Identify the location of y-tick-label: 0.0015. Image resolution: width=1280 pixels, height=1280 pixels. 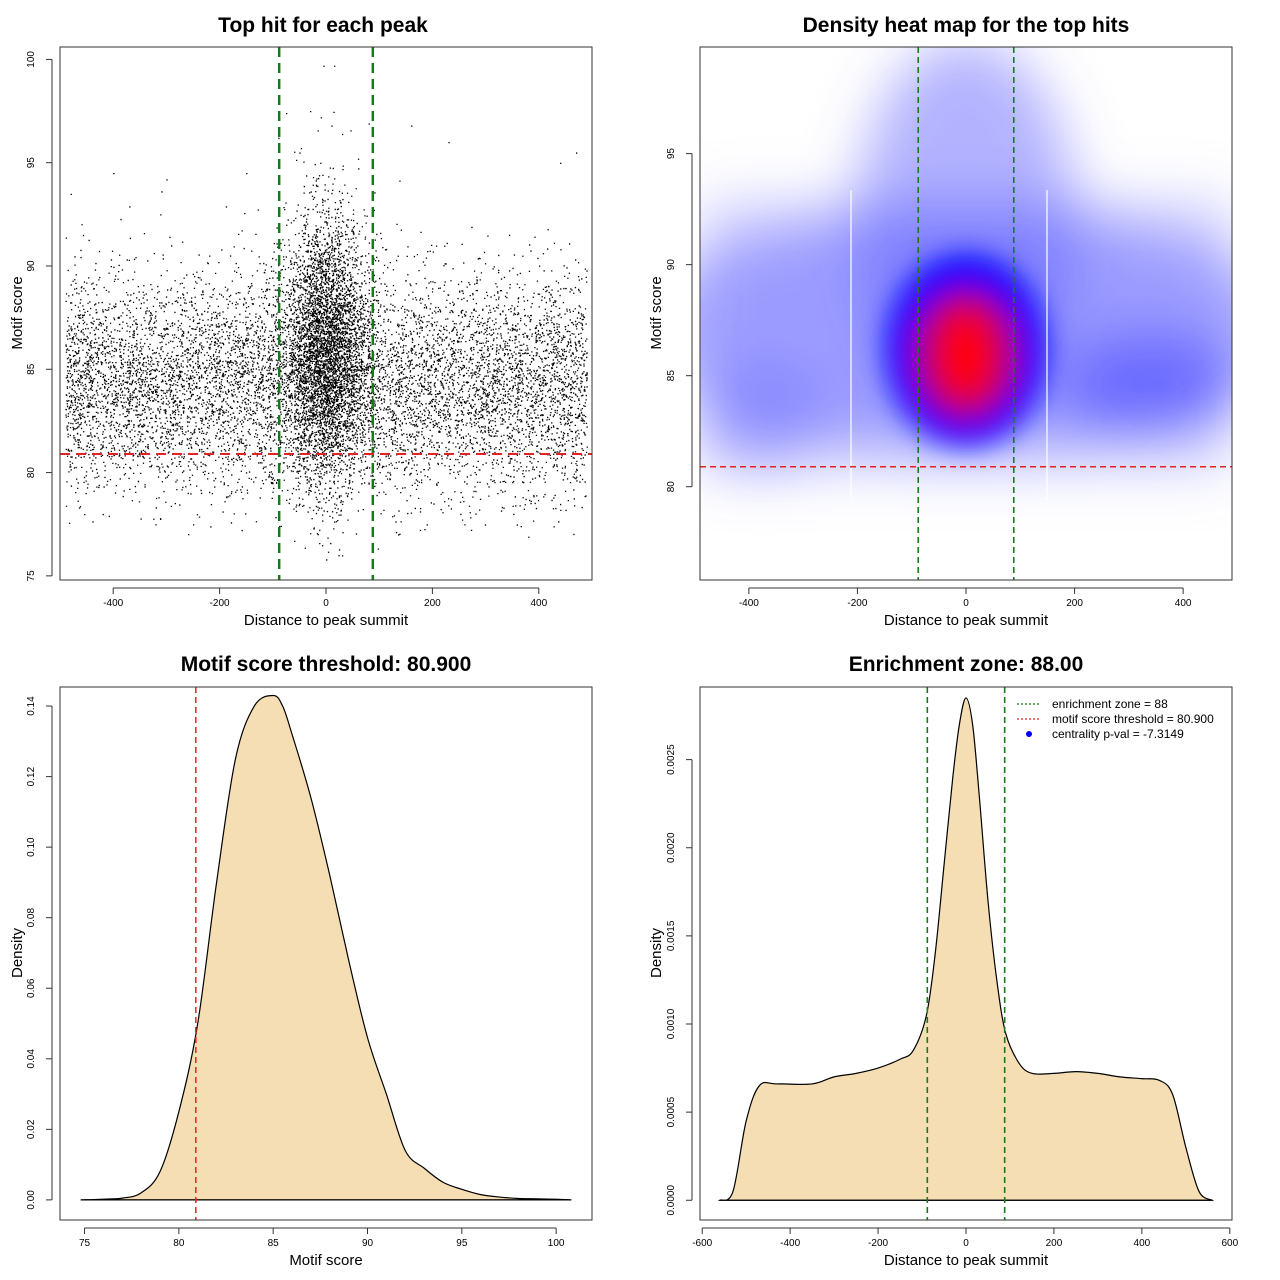
(671, 935).